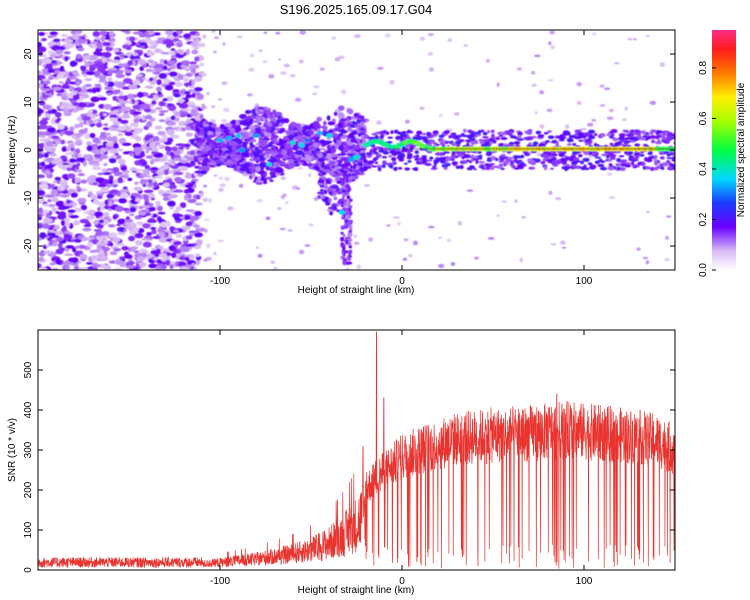  What do you see at coordinates (703, 169) in the screenshot?
I see `colorbar-tick-label: 0.4` at bounding box center [703, 169].